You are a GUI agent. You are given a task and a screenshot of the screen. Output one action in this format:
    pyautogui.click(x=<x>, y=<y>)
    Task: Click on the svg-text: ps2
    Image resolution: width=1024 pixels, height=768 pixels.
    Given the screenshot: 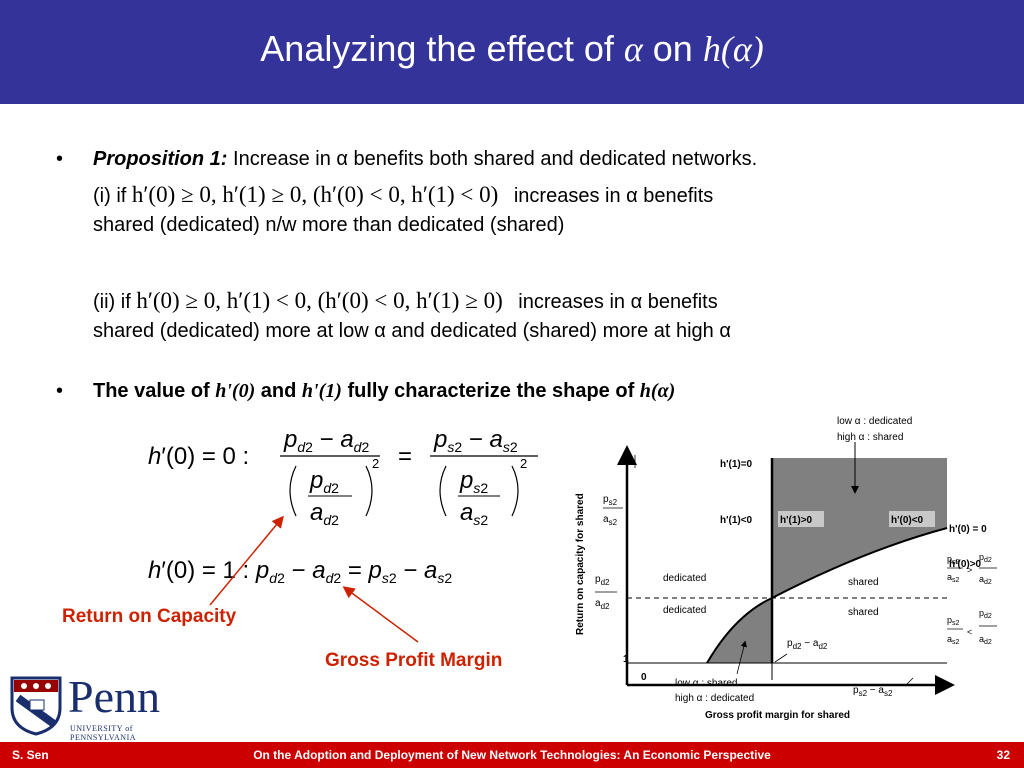 What is the action you would take?
    pyautogui.click(x=953, y=621)
    